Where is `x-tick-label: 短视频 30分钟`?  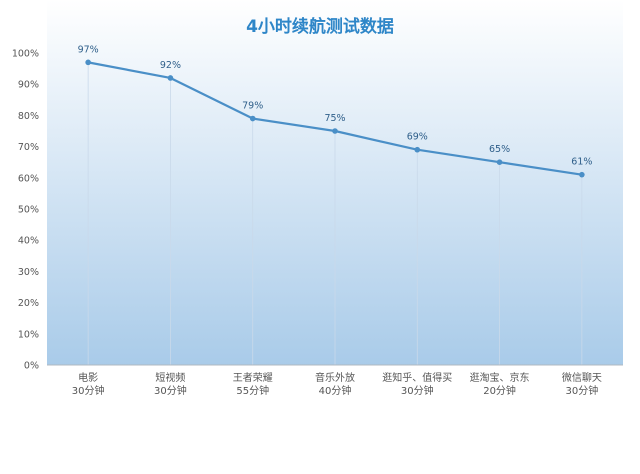
x-tick-label: 短视频 30分钟 is located at coordinates (170, 384).